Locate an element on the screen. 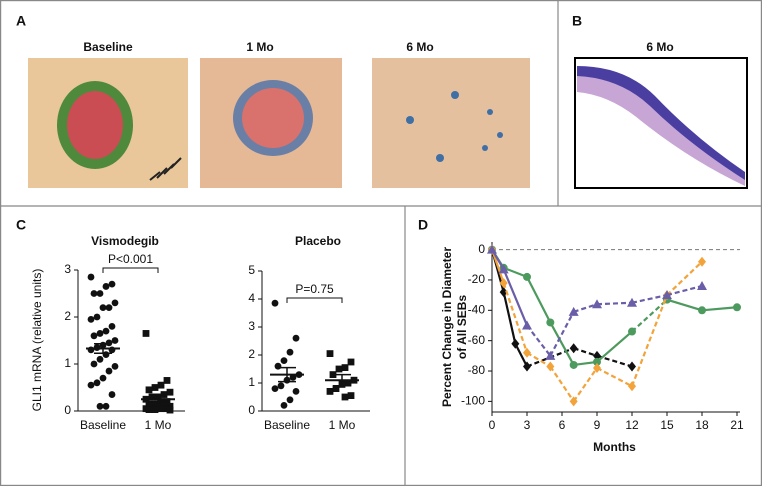  y-axis-label: GLI1 mRNA (relative units) is located at coordinates (37, 340).